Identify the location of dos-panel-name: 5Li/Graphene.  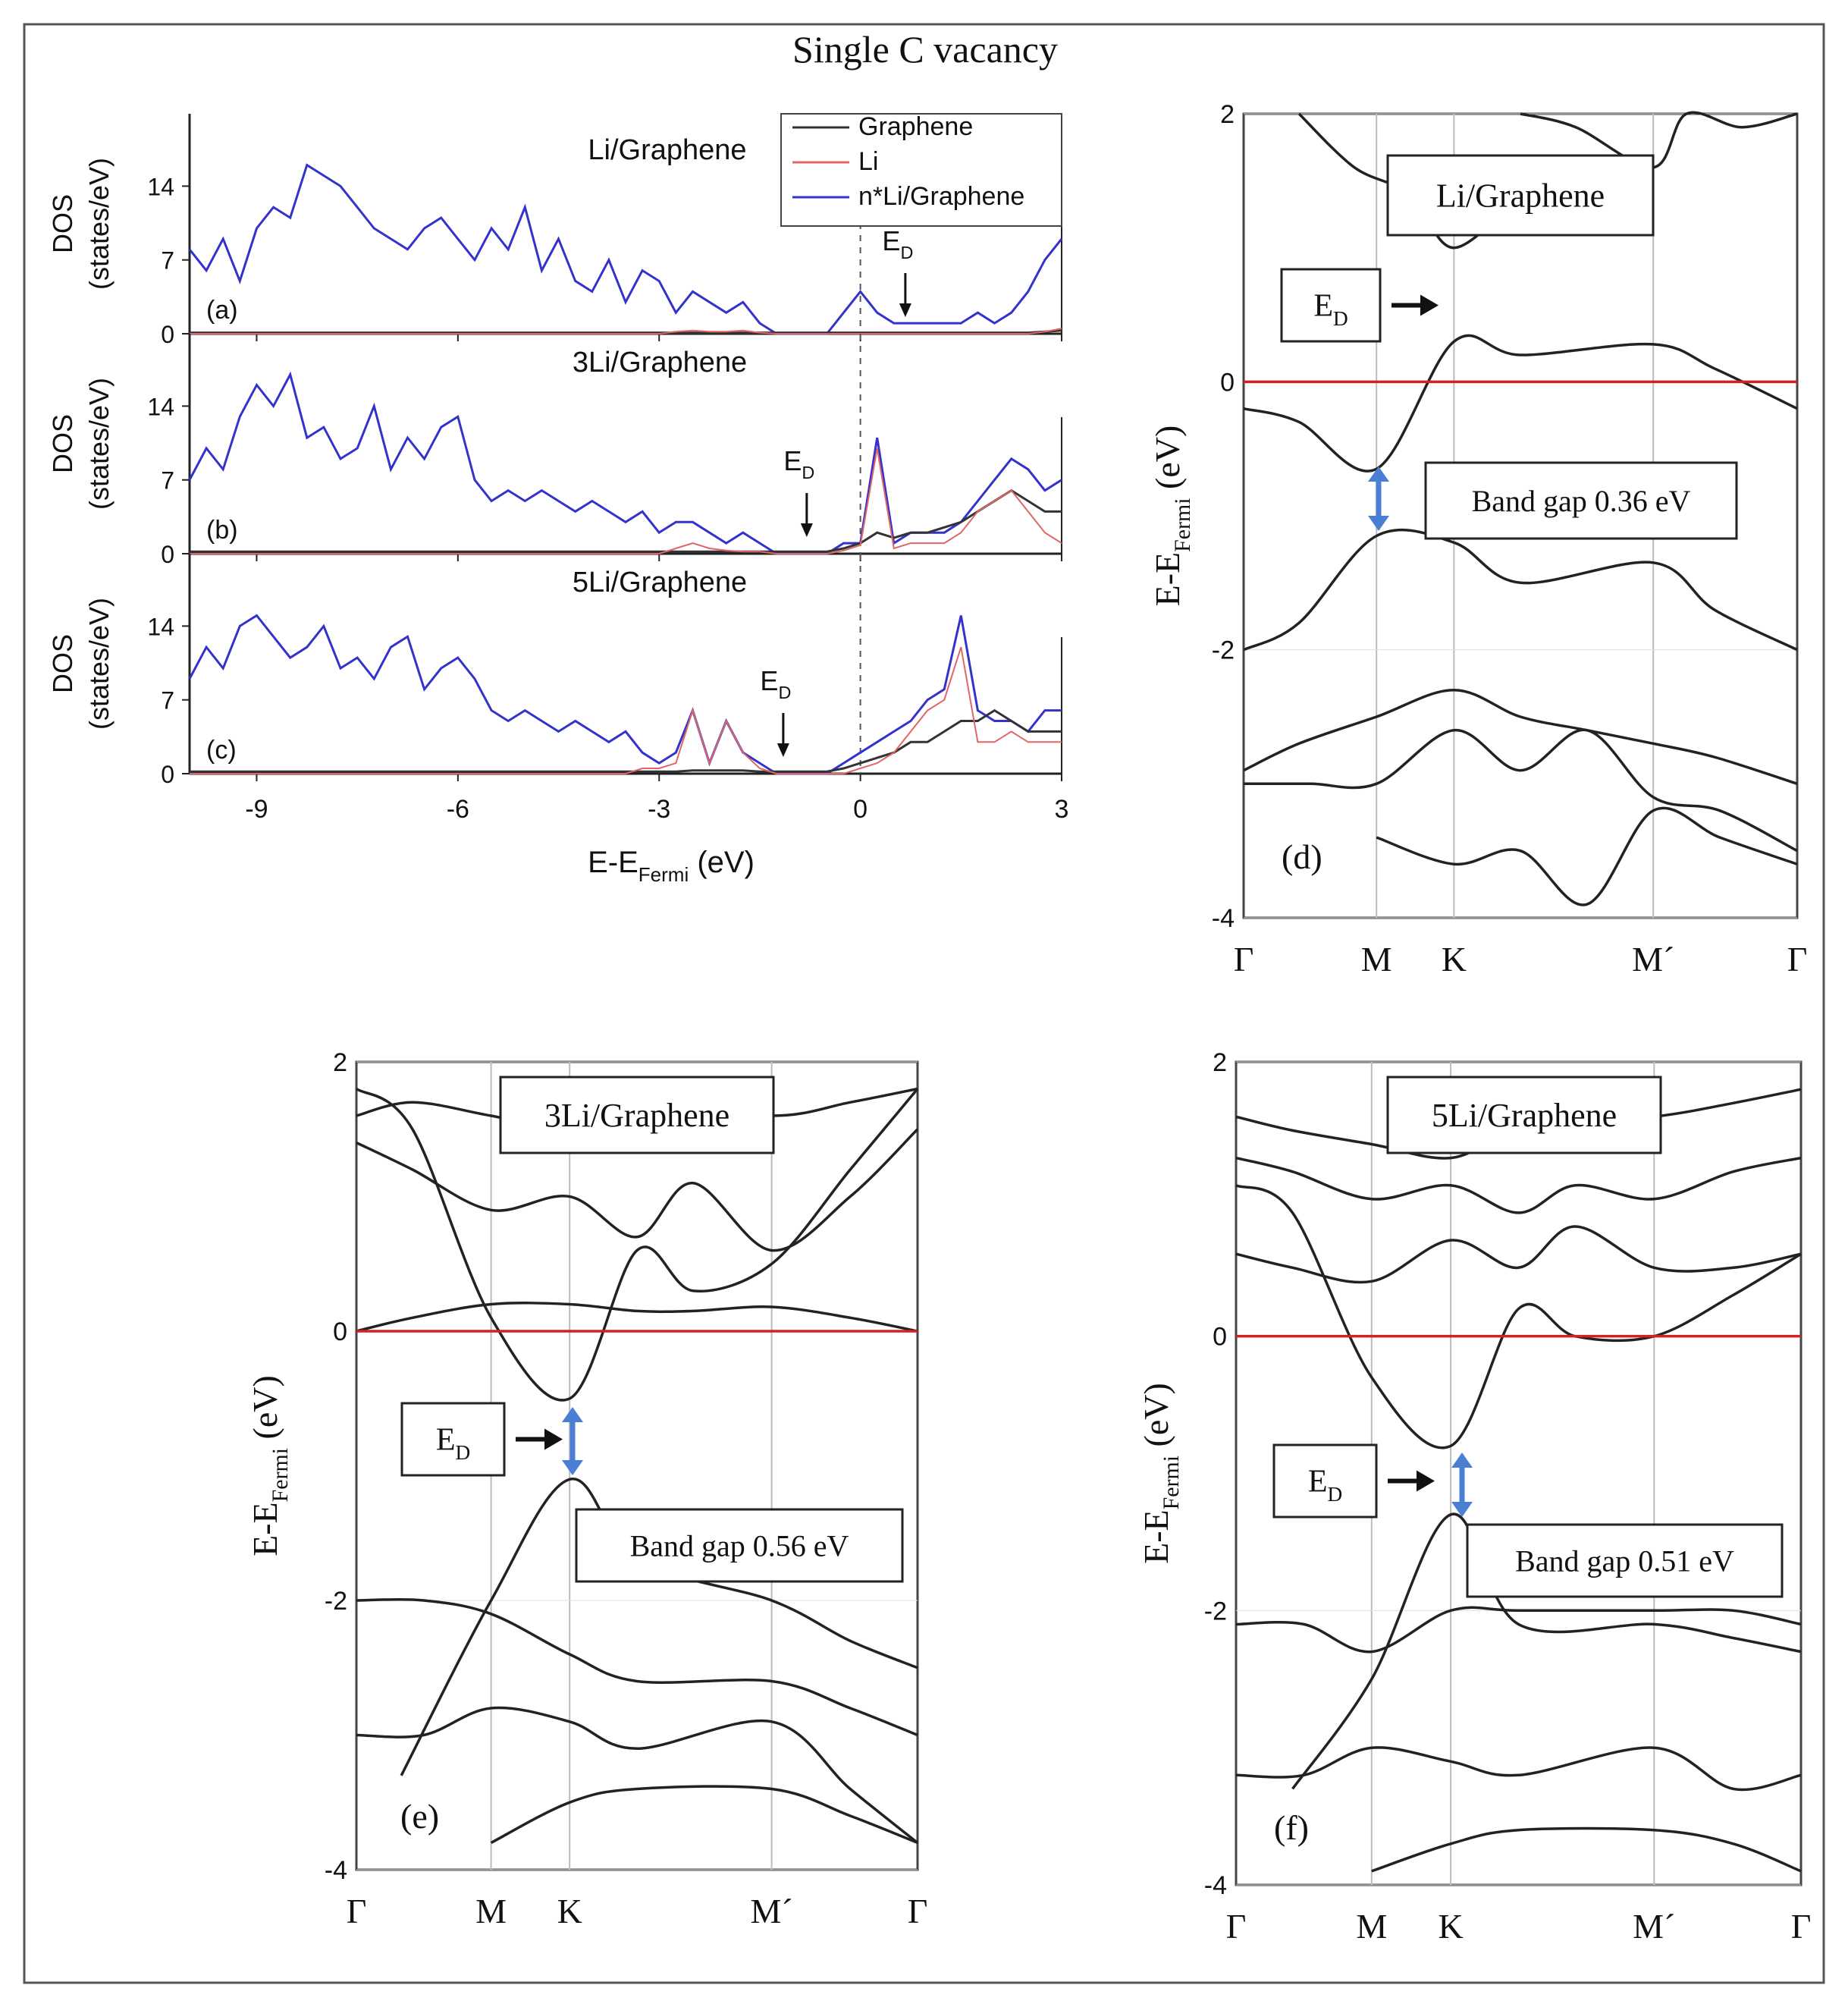
(660, 582).